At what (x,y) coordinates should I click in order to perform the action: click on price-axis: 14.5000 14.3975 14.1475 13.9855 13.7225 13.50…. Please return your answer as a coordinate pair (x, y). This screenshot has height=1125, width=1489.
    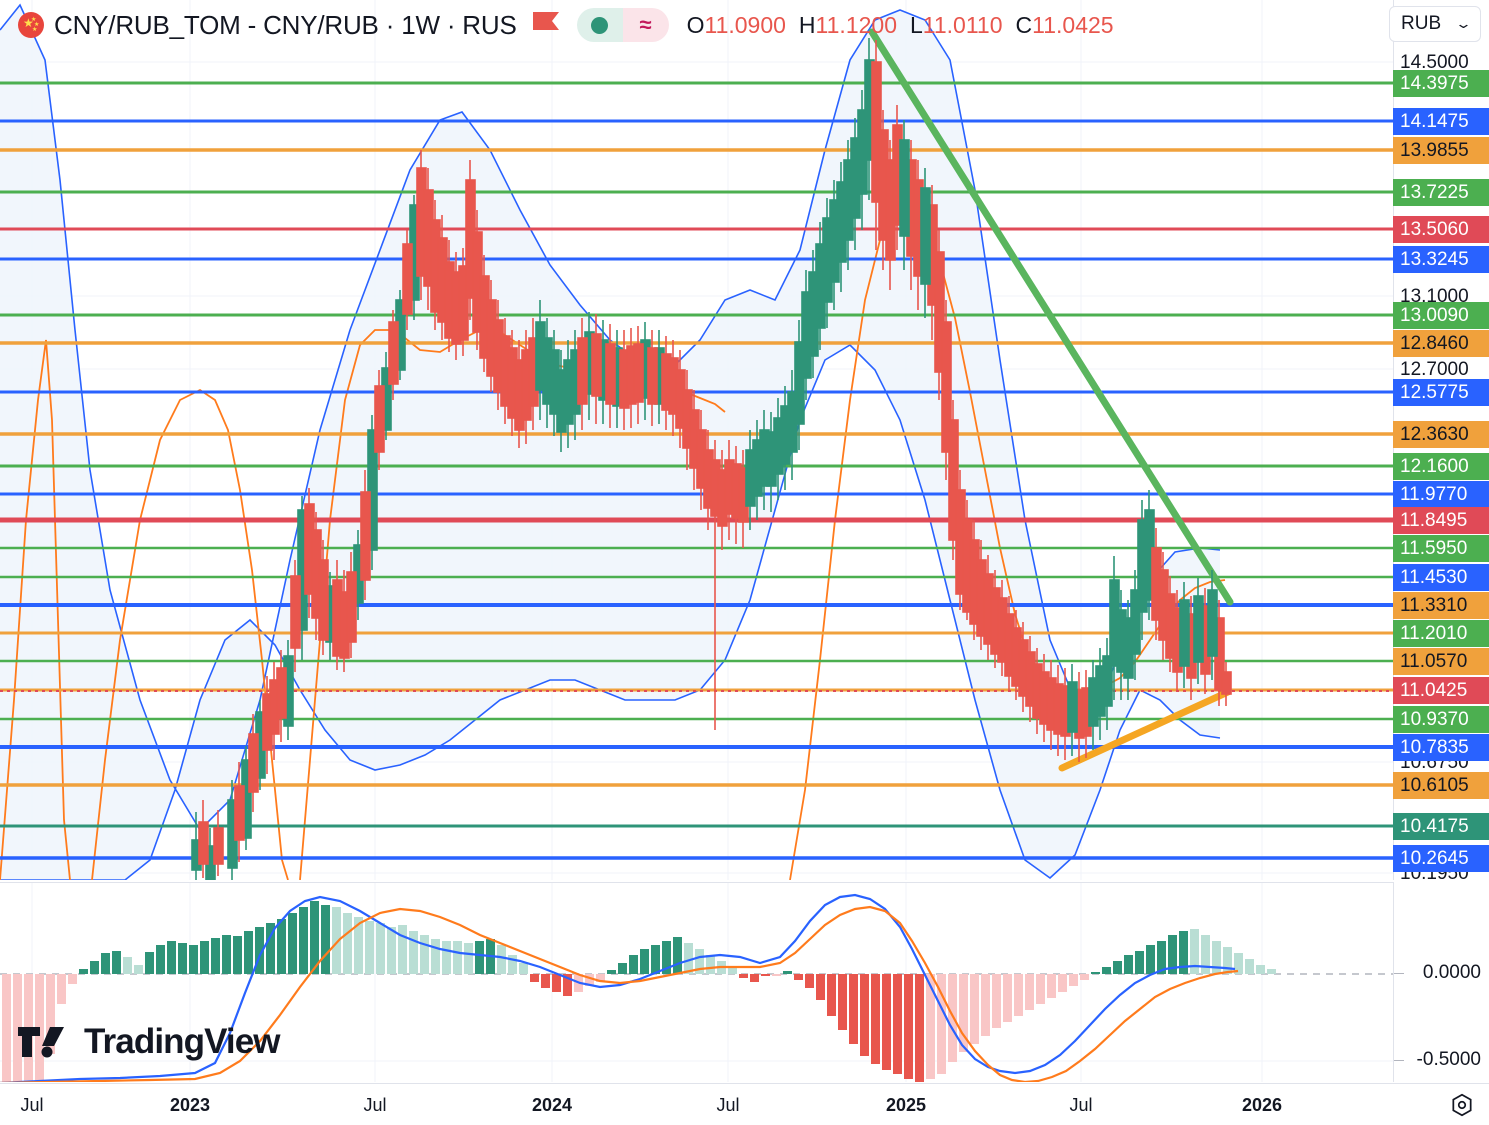
    Looking at the image, I should click on (1441, 442).